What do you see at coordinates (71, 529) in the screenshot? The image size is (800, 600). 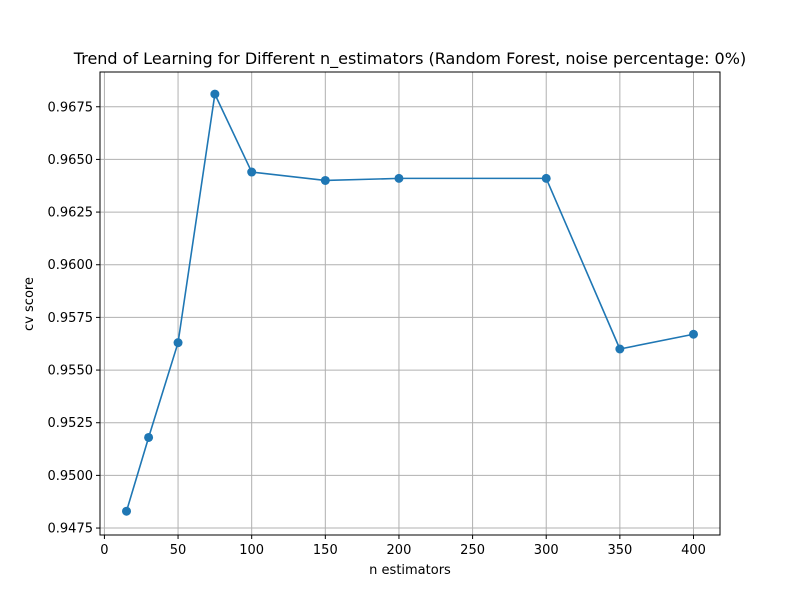 I see `y-tick-label: 0.9475` at bounding box center [71, 529].